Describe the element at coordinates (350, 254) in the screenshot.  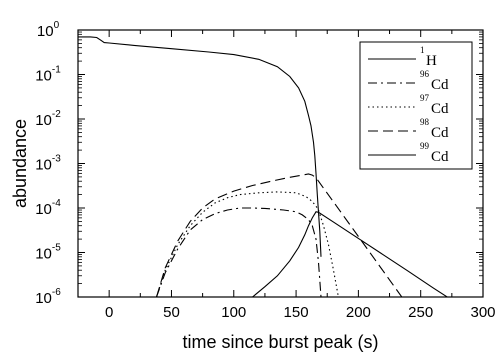
I see `series-line-99cd` at that location.